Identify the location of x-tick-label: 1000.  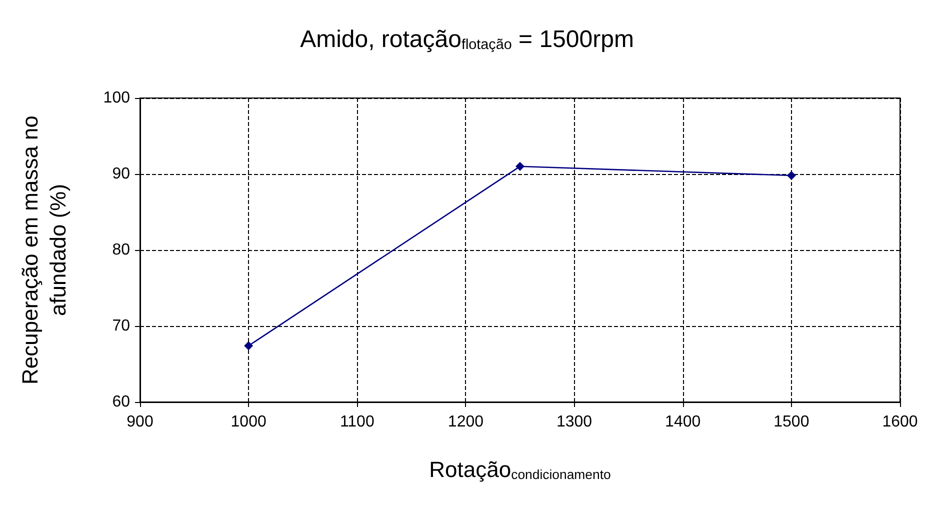
(248, 422).